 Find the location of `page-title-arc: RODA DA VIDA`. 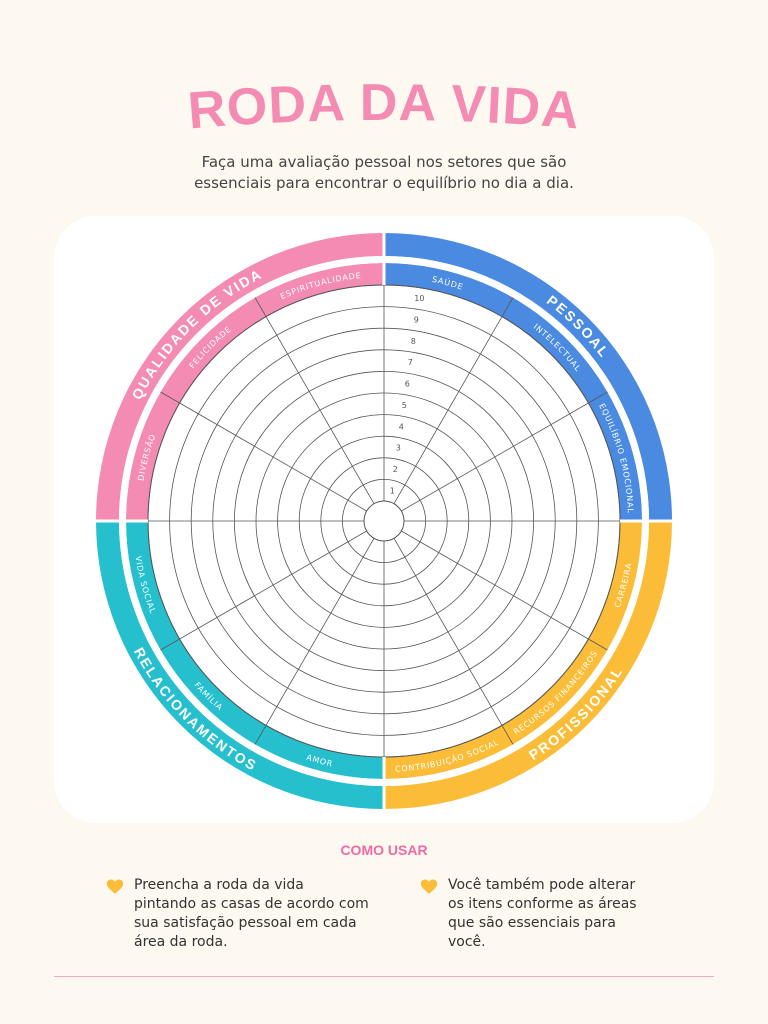

page-title-arc: RODA DA VIDA is located at coordinates (384, 107).